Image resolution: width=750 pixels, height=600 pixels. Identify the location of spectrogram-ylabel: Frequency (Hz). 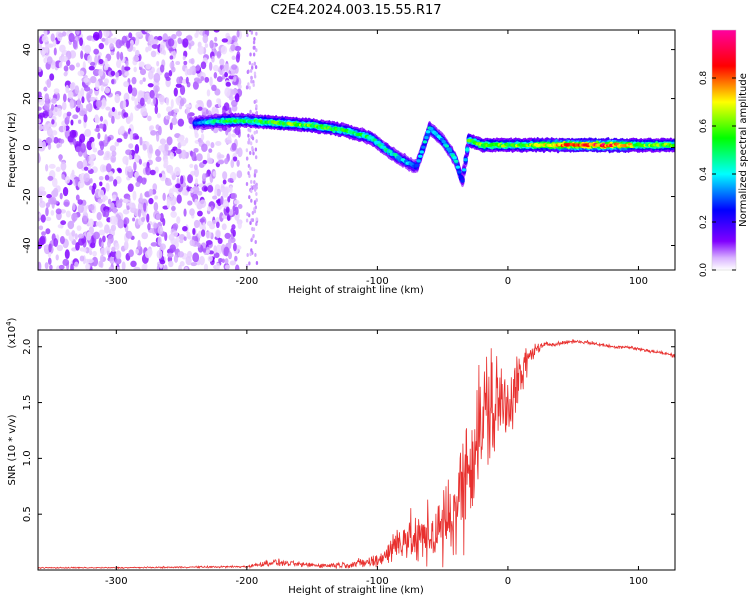
(12, 150).